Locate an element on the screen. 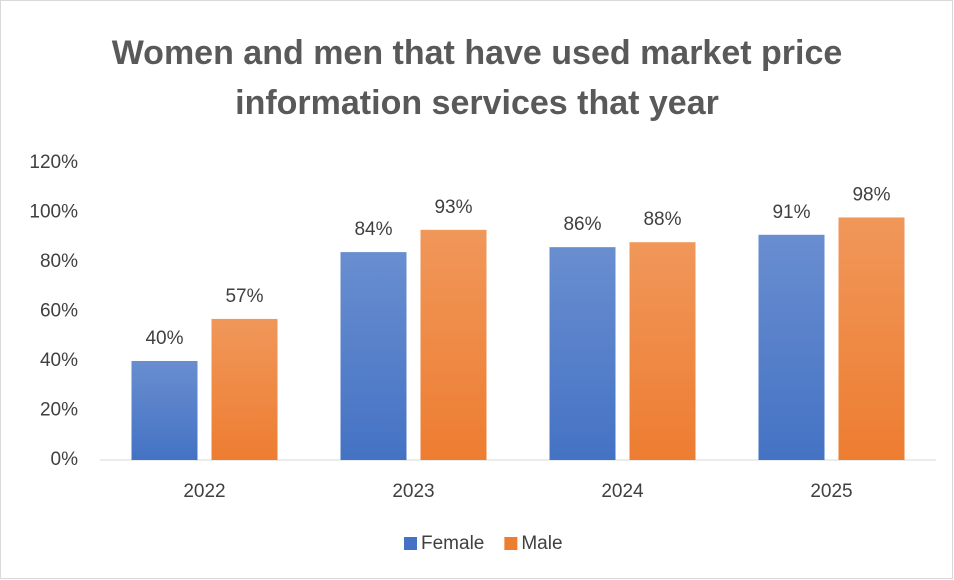 This screenshot has width=954, height=580. data-label: 40% is located at coordinates (164, 338).